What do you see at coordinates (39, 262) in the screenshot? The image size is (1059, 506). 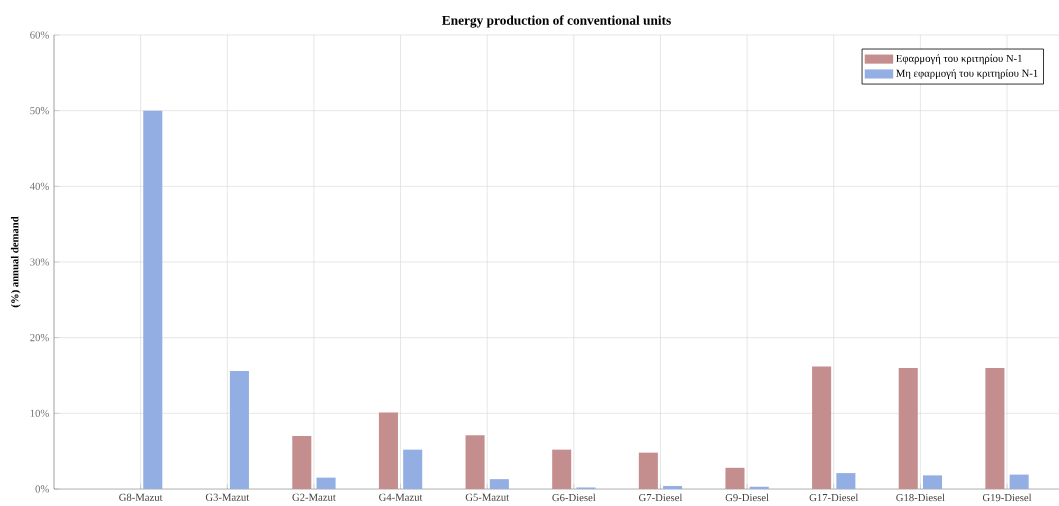 I see `y-tick-label: 30%` at bounding box center [39, 262].